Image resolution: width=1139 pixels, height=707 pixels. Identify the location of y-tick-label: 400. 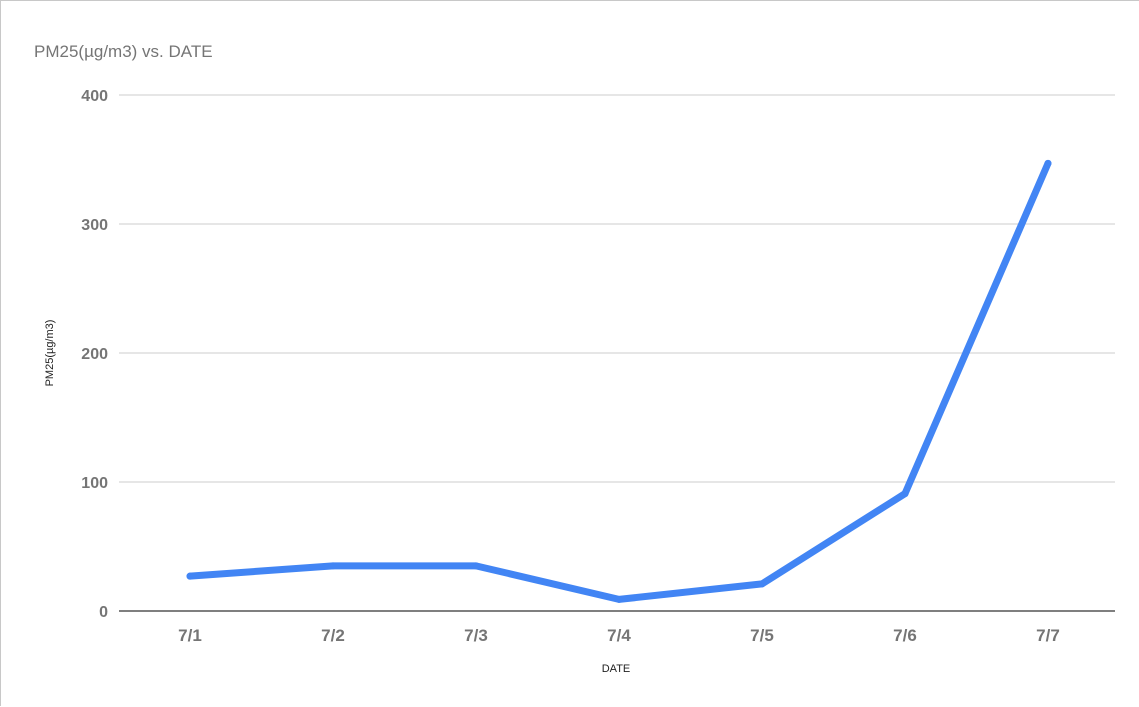
(94, 96).